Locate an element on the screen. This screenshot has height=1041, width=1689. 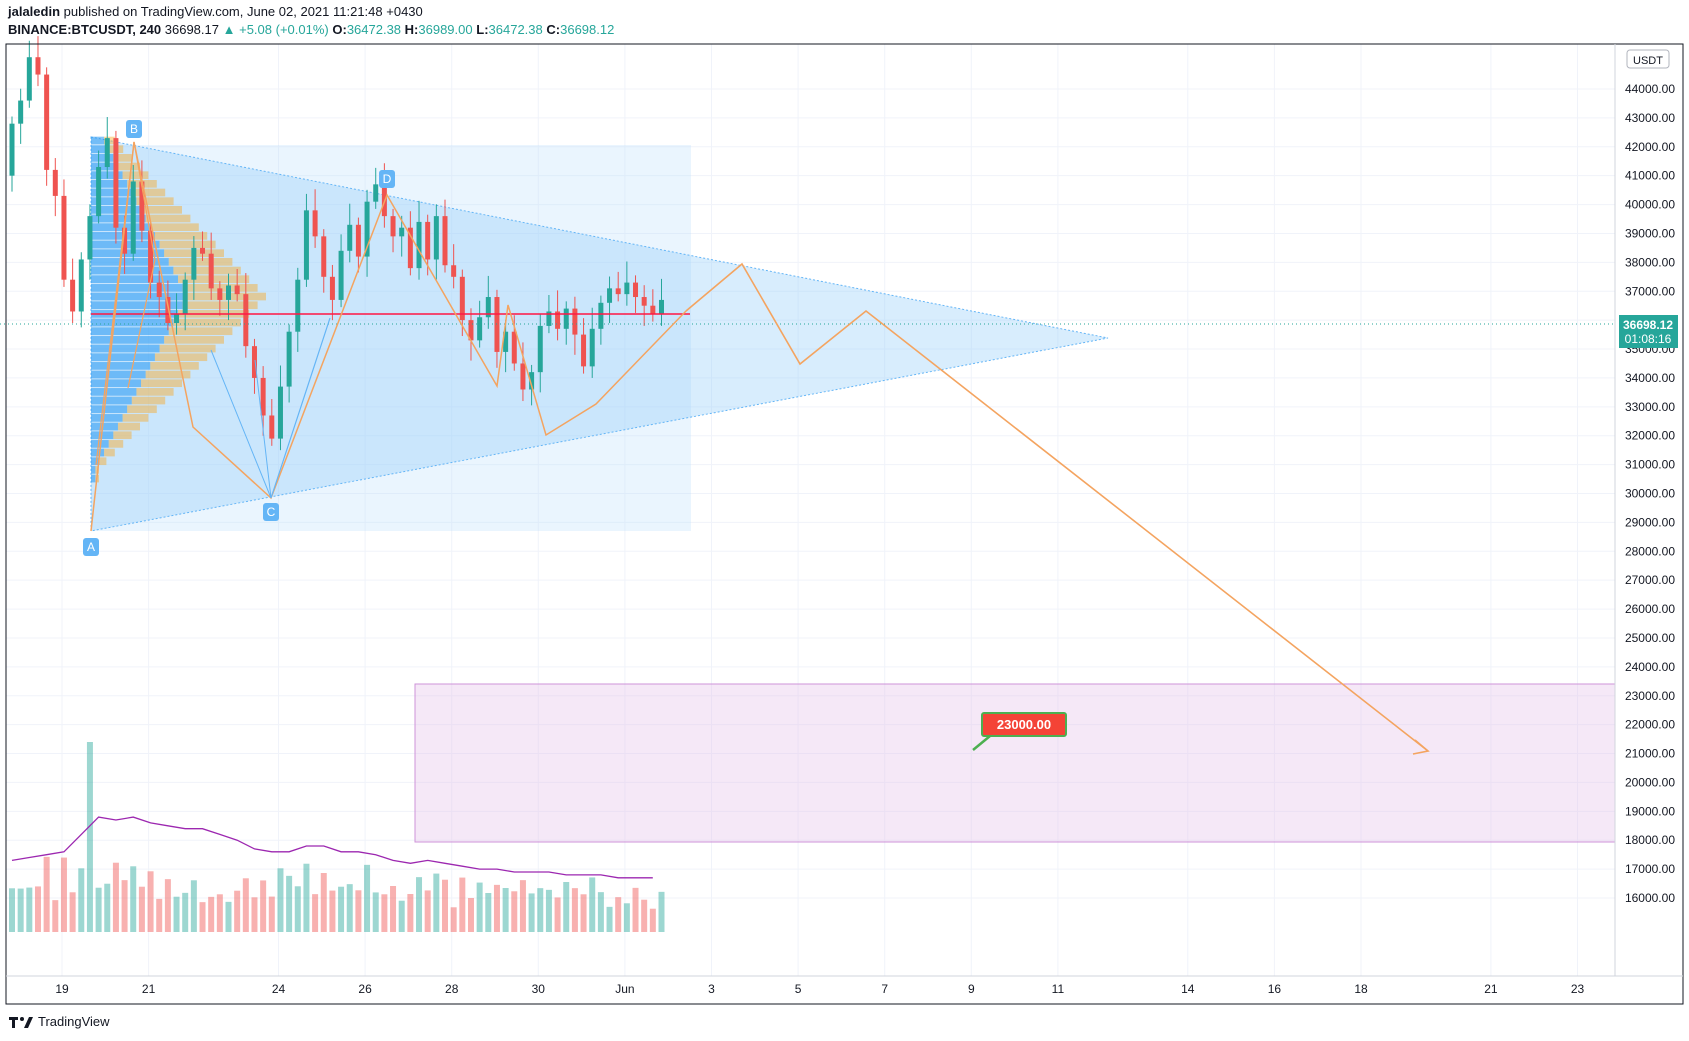
open-label: O: is located at coordinates (339, 29).